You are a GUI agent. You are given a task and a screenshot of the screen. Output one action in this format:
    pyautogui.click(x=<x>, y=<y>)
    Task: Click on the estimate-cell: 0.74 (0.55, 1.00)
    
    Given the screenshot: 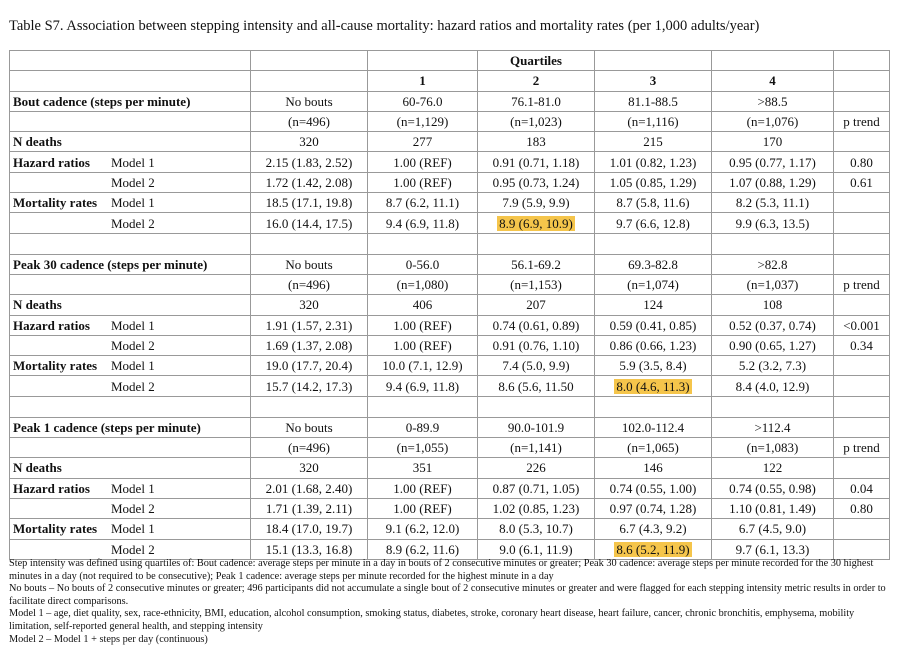 What is the action you would take?
    pyautogui.click(x=653, y=488)
    